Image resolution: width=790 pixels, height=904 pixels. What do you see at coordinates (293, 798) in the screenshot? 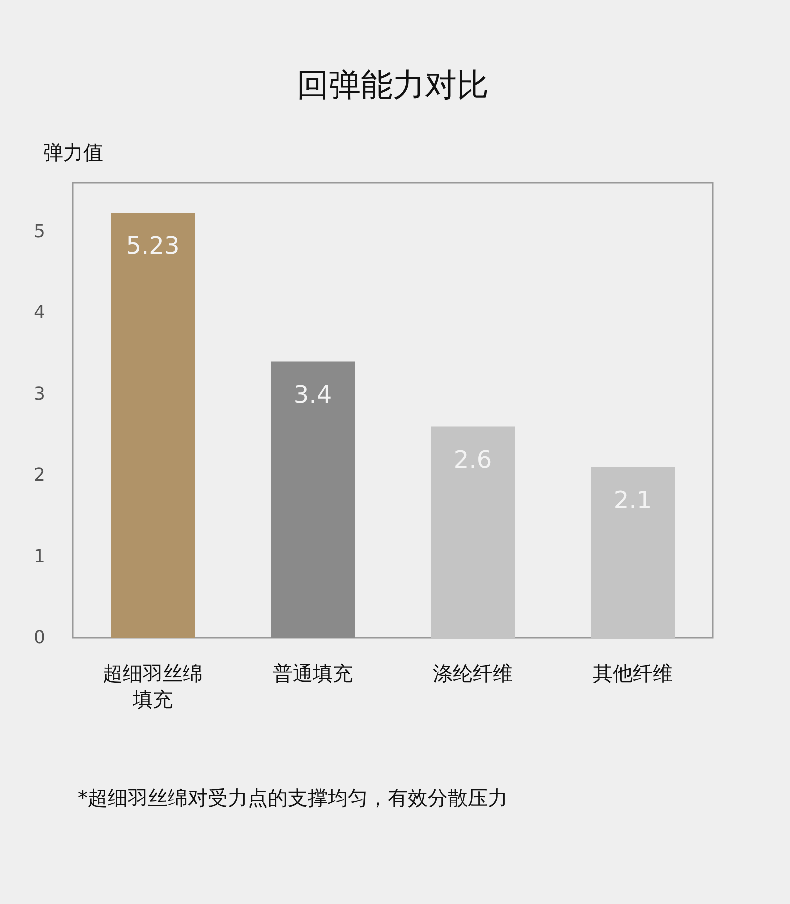
I see `text: *超细羽丝绵对受力点的支撑均匀，有效分散压力` at bounding box center [293, 798].